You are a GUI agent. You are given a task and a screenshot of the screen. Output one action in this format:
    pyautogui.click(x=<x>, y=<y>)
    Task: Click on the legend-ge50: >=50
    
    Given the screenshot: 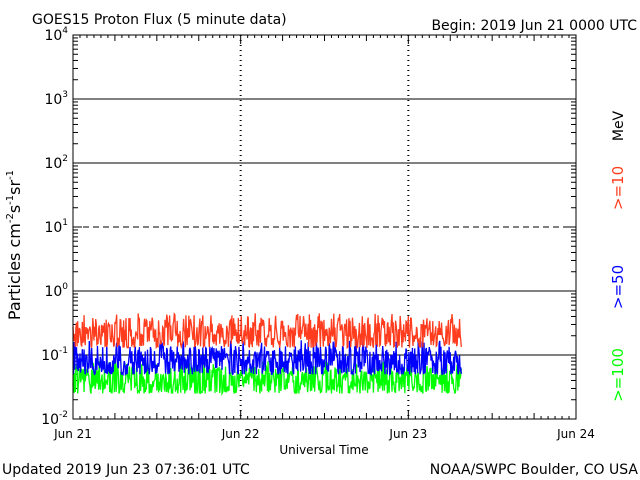 What is the action you would take?
    pyautogui.click(x=618, y=287)
    